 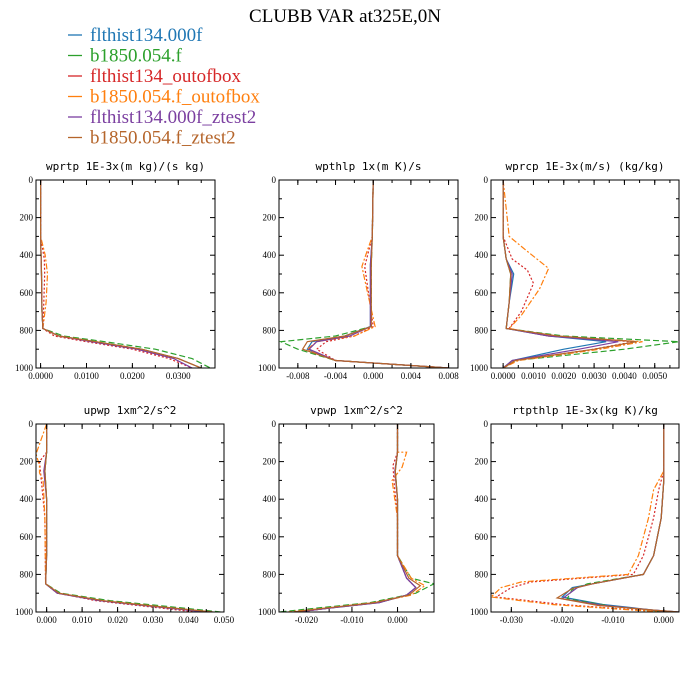 I want to click on legend-entry: b1850.054.f, so click(x=136, y=56).